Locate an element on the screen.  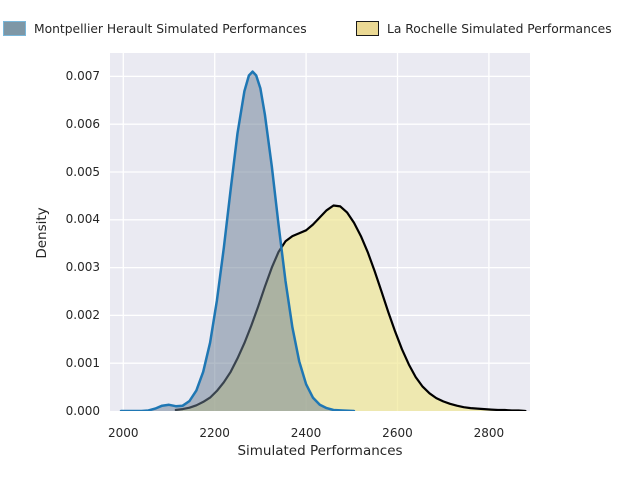
x-tick-label: 2200 is located at coordinates (214, 433).